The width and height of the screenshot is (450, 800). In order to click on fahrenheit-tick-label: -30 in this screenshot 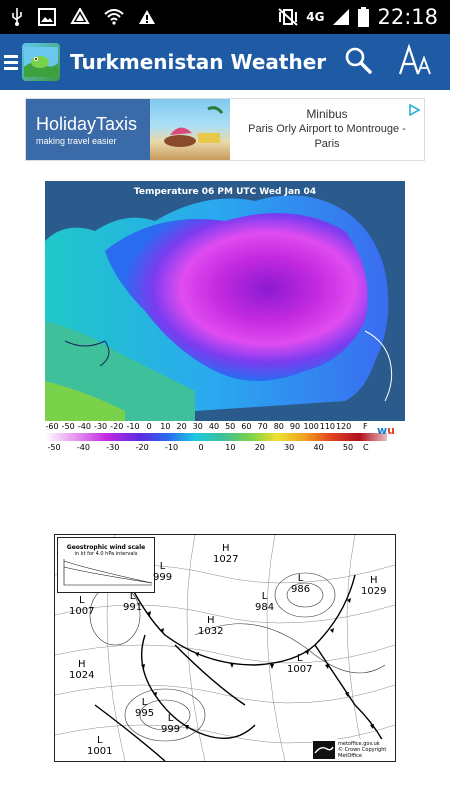, I will do `click(101, 426)`.